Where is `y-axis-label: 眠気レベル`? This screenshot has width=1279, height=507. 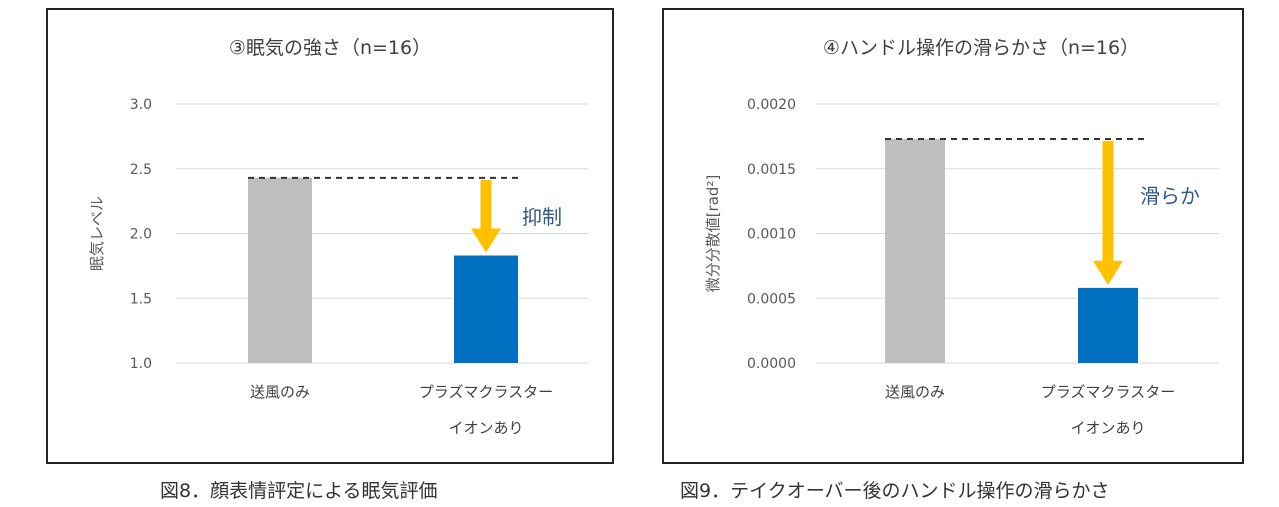 y-axis-label: 眠気レベル is located at coordinates (97, 233).